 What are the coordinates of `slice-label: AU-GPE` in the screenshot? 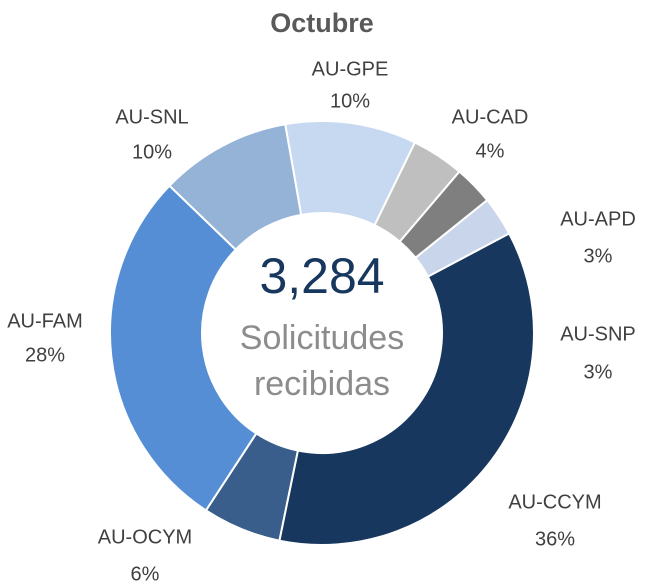 It's located at (350, 69).